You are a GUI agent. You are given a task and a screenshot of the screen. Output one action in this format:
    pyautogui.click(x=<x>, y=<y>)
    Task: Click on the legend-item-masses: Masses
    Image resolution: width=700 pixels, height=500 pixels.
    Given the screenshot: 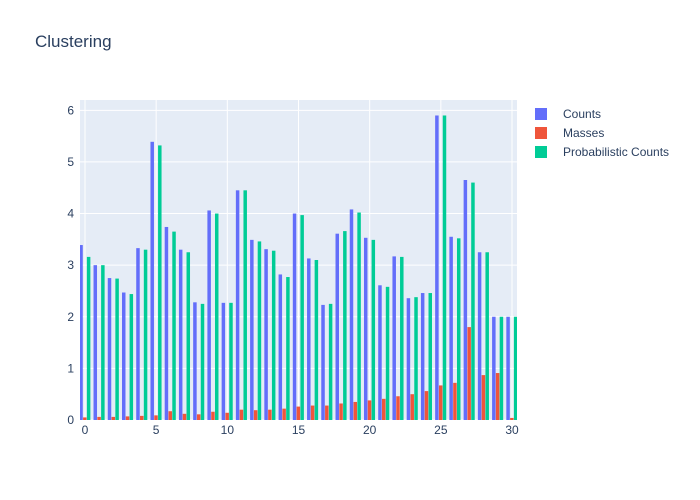 What is the action you would take?
    pyautogui.click(x=602, y=132)
    